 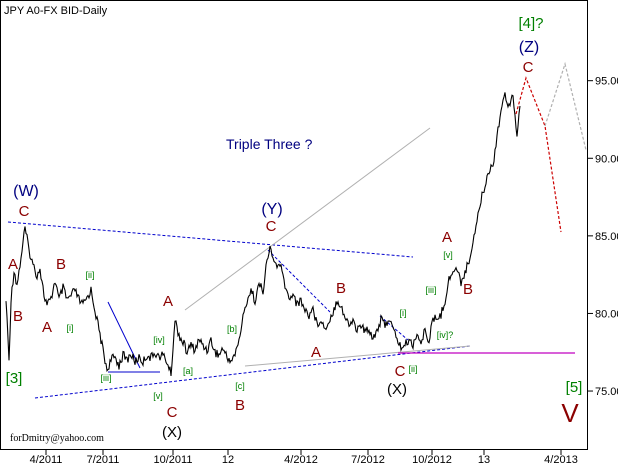 I want to click on author-credit: forDmitry@yahoo.com, so click(x=57, y=438).